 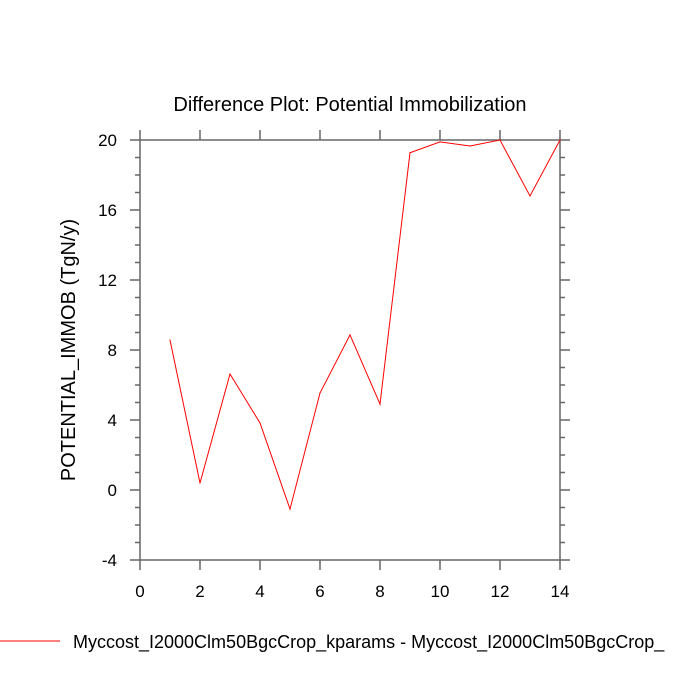 What do you see at coordinates (379, 591) in the screenshot?
I see `x-tick-label: 8` at bounding box center [379, 591].